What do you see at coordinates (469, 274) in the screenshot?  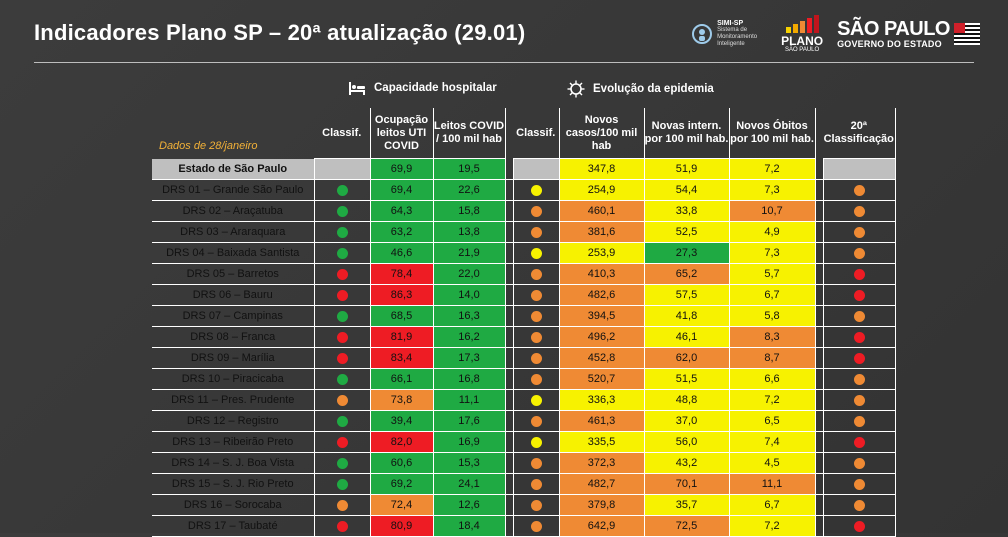 I see `leitos-cell: 22,0` at bounding box center [469, 274].